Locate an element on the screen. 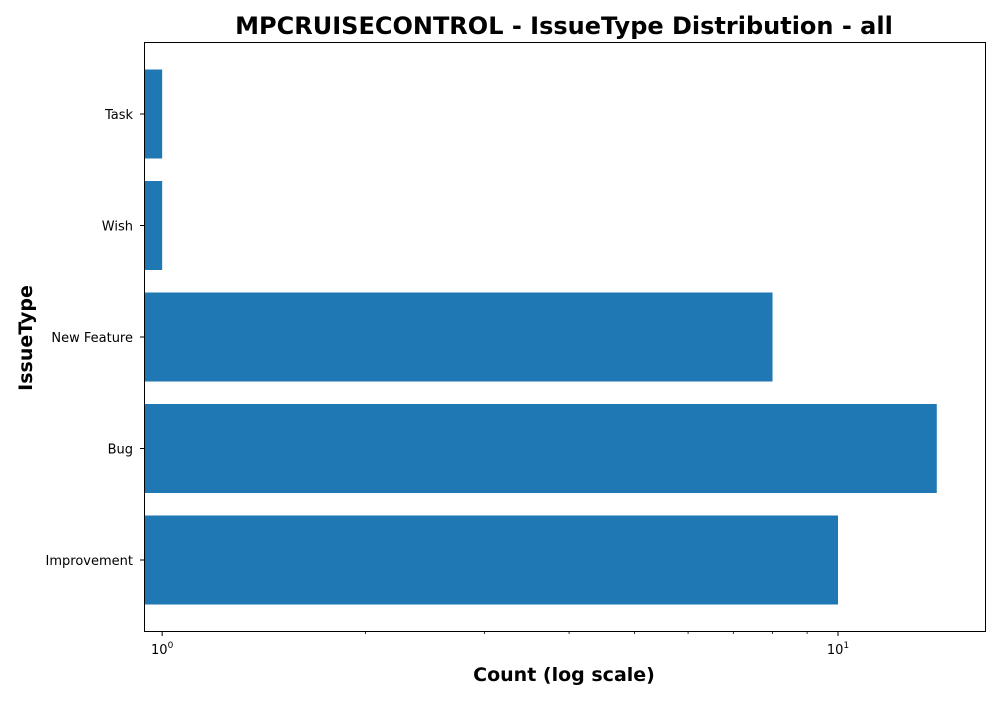  x-tick-exponent: 1 is located at coordinates (846, 646).